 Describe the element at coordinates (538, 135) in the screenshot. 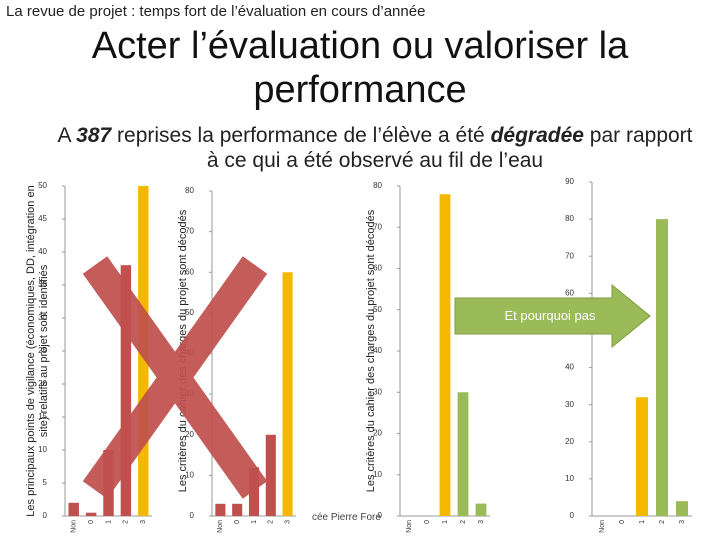

I see `subtitle-part: dégradée` at that location.